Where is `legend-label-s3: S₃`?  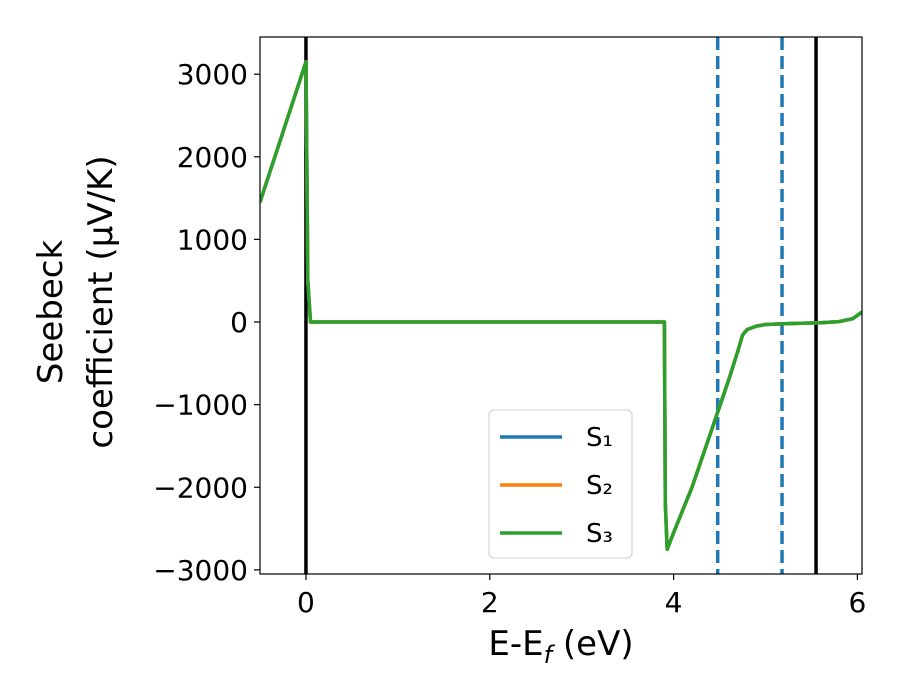
legend-label-s3: S₃ is located at coordinates (599, 534).